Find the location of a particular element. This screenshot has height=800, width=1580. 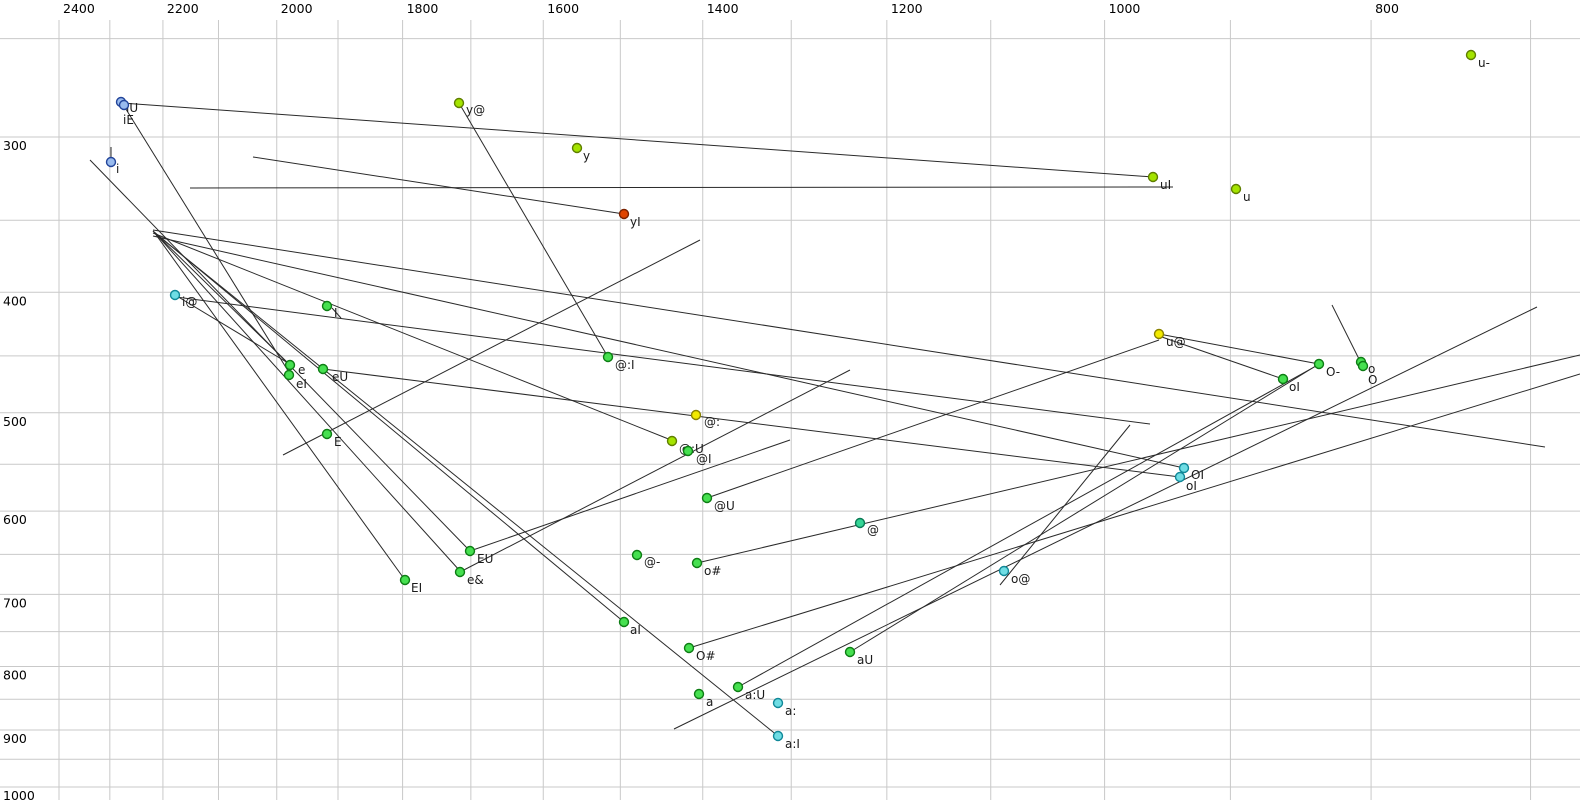

y-axis-tick-labels: 300 400 500 600 700 800 900 1000 is located at coordinates (19, 469).